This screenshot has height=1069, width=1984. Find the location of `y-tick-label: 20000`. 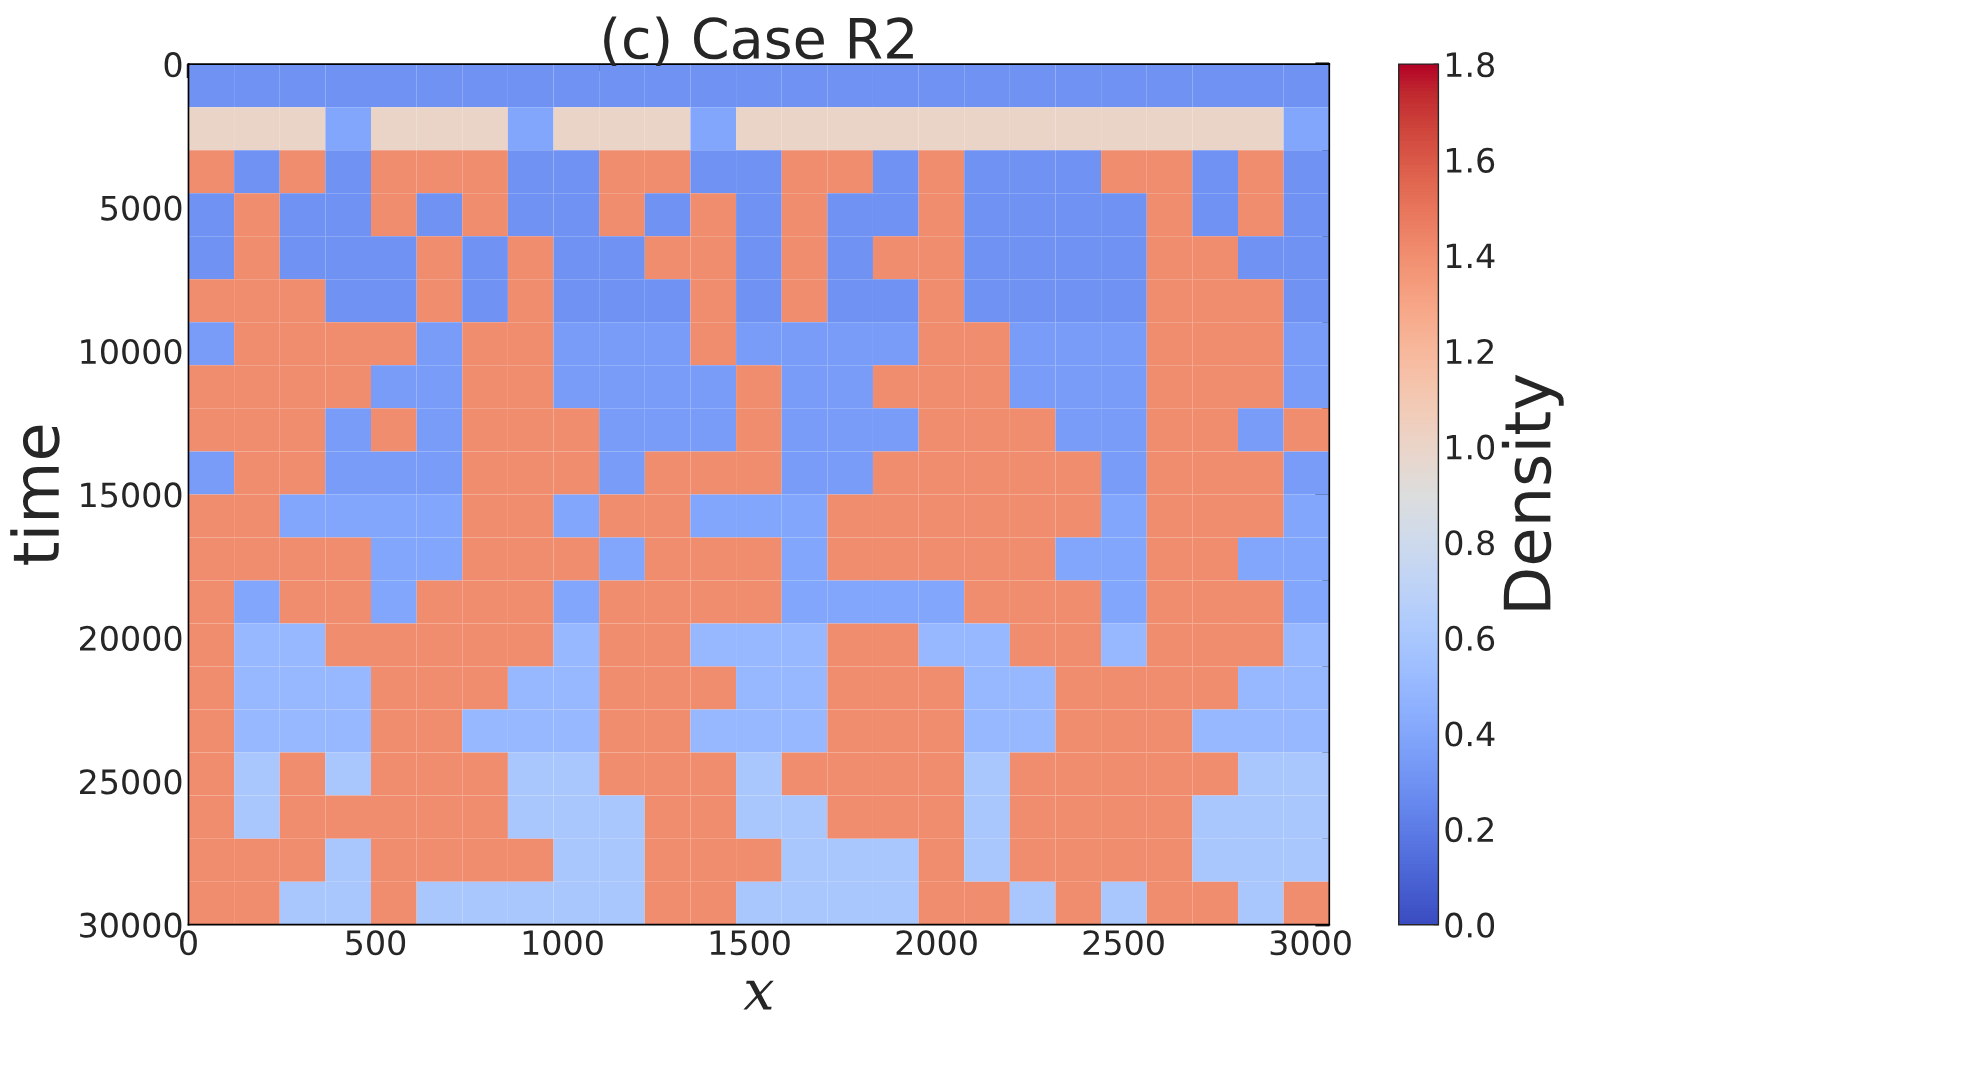

y-tick-label: 20000 is located at coordinates (131, 638).